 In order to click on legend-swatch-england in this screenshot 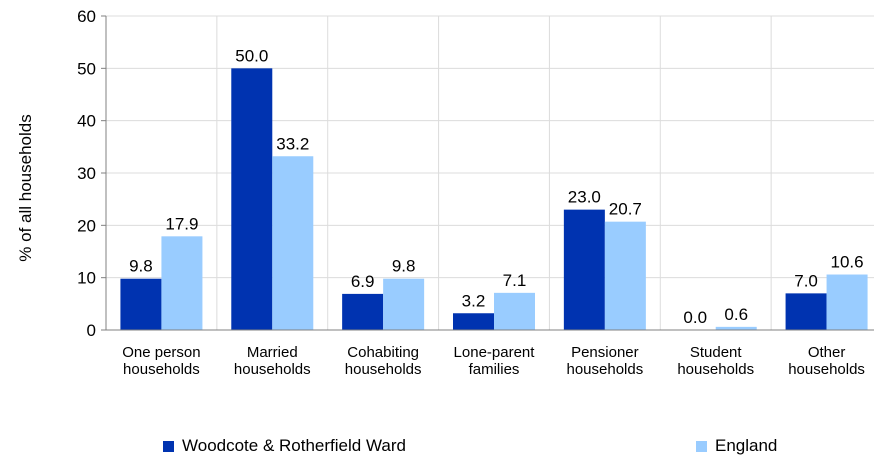, I will do `click(701, 446)`.